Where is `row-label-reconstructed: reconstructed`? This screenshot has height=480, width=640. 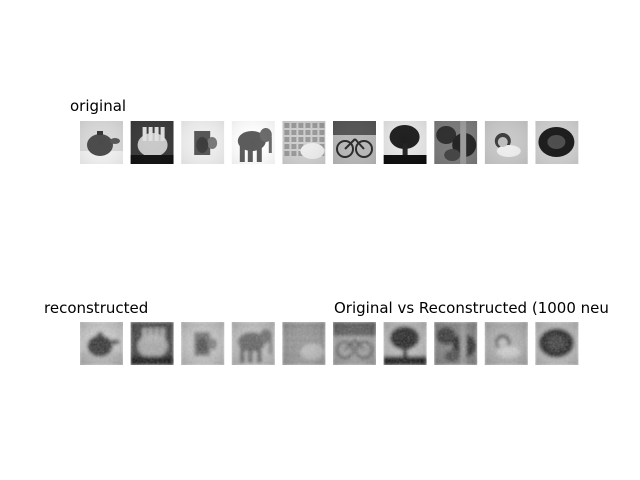 row-label-reconstructed: reconstructed is located at coordinates (96, 308).